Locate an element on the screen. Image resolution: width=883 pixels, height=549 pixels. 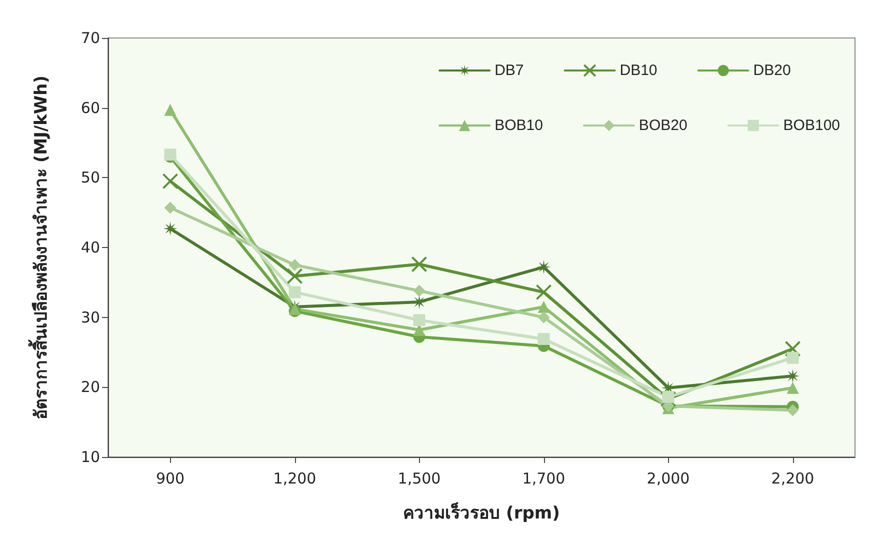
legend-label: BOB100 is located at coordinates (811, 125).